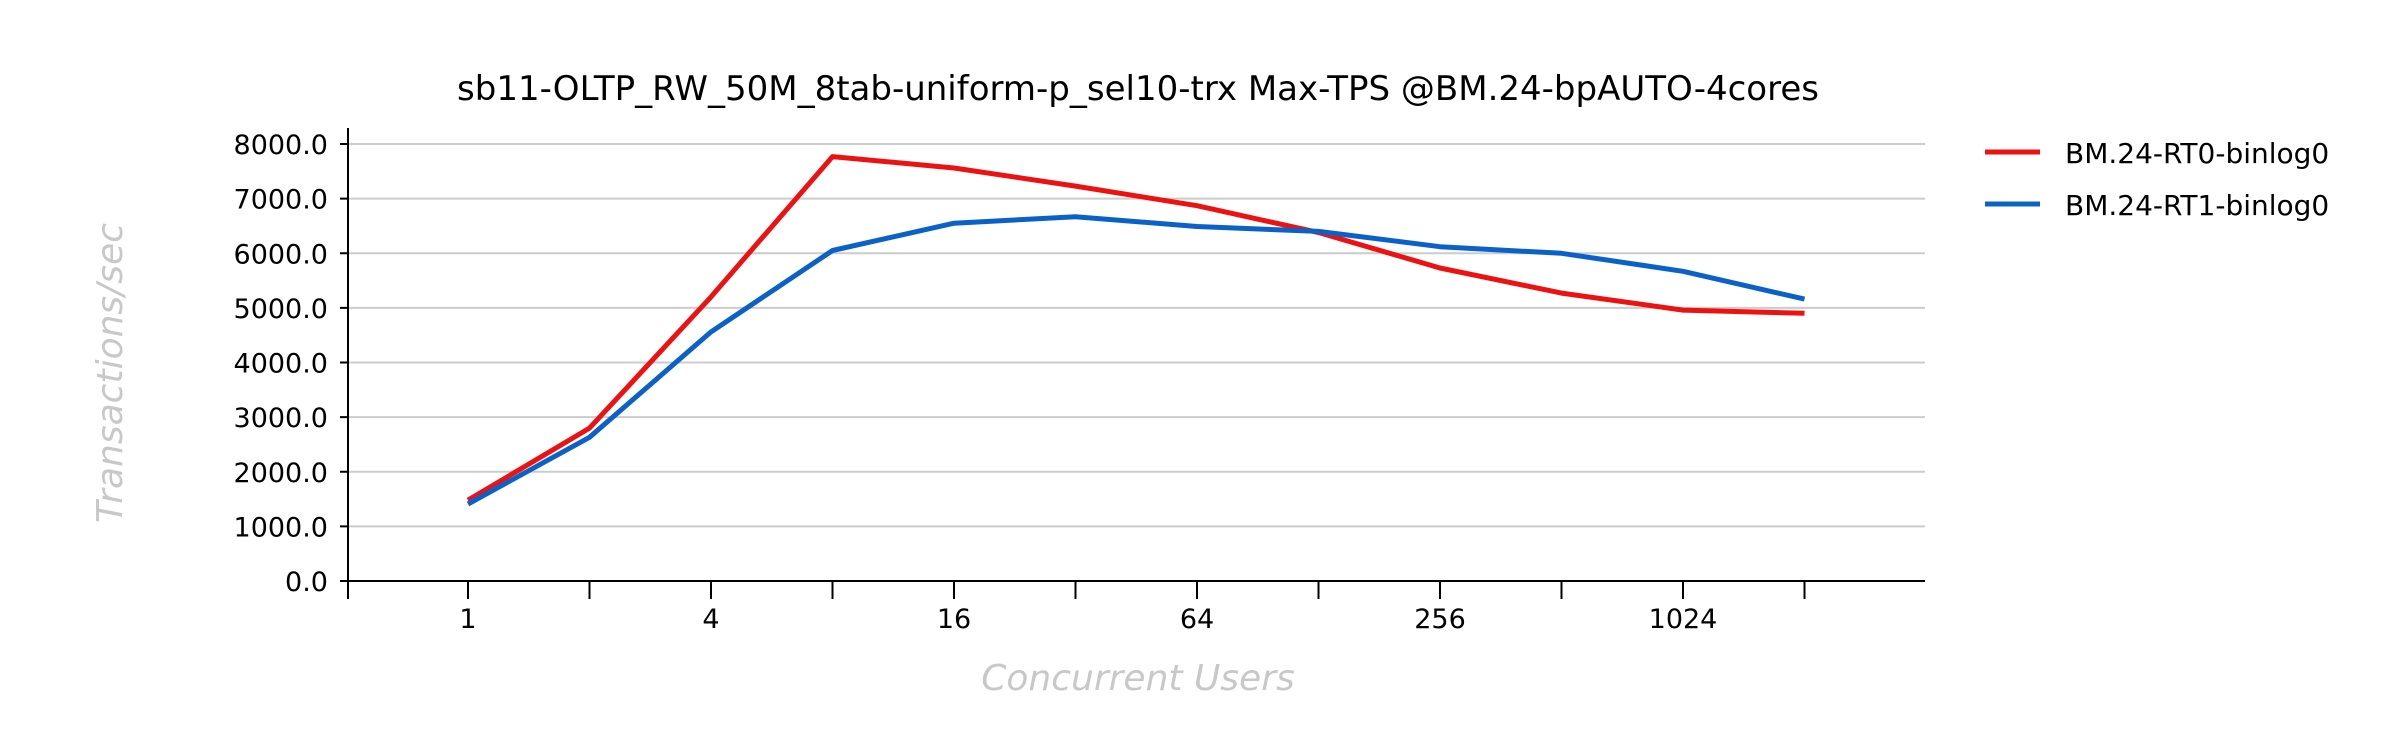 Image resolution: width=2400 pixels, height=748 pixels. Describe the element at coordinates (281, 527) in the screenshot. I see `y-tick-label: 1000.0` at that location.